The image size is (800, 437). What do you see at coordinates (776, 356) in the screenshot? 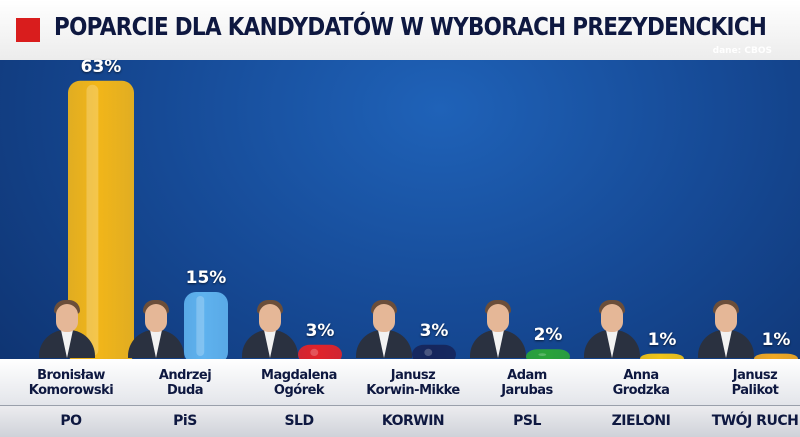
I see `bar-twój-ruch` at bounding box center [776, 356].